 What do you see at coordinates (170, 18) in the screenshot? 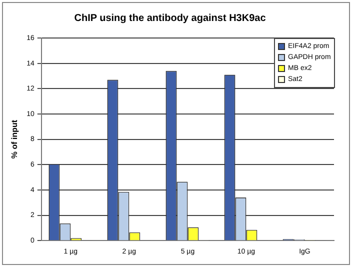
I see `chart-title: ChIP using the antibody against H3K9ac` at bounding box center [170, 18].